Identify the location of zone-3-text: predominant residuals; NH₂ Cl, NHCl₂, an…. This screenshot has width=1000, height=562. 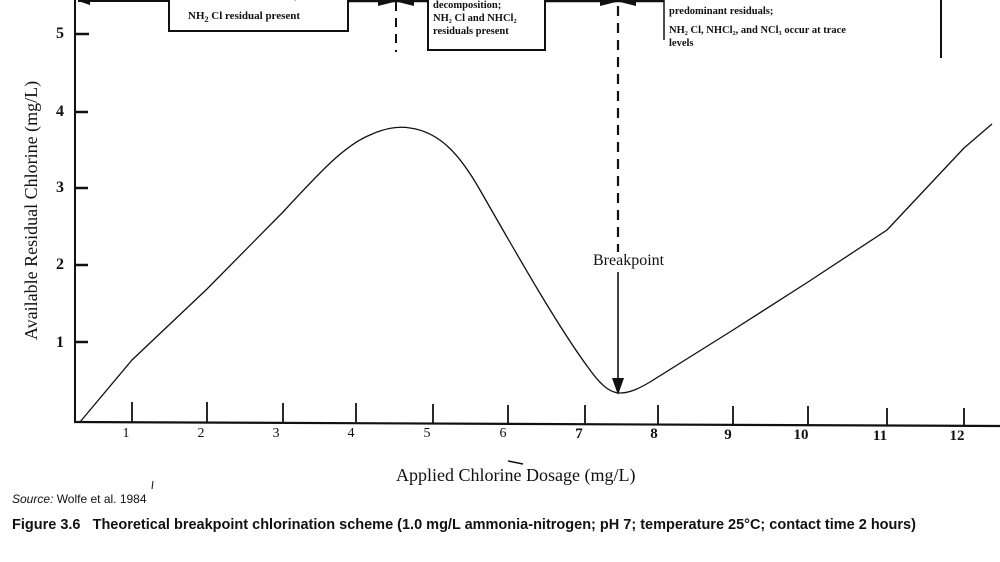
(804, 27).